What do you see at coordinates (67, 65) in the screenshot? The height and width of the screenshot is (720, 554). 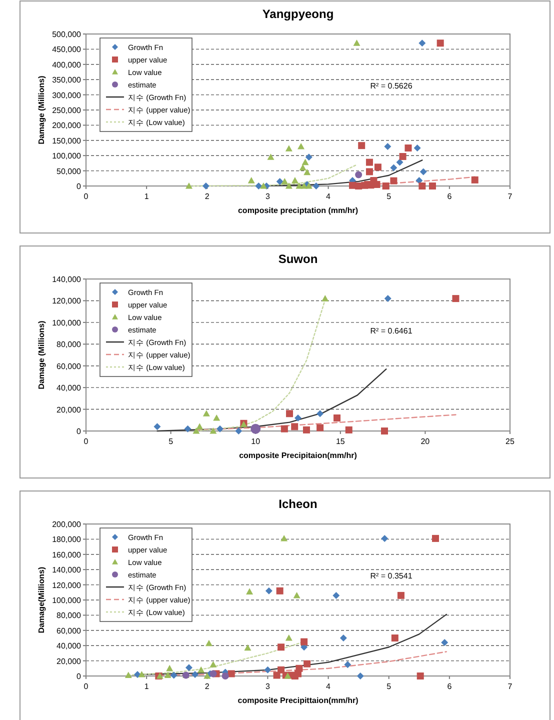 I see `y-tick-label: 400,000` at bounding box center [67, 65].